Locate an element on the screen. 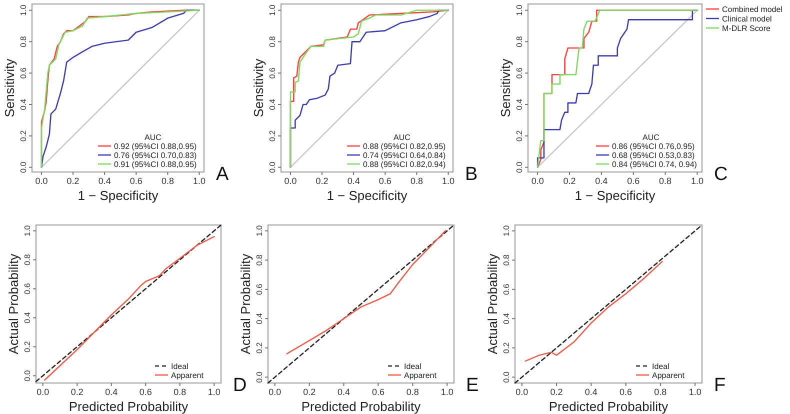 The width and height of the screenshot is (790, 414). legend-label: 0.88 (95%CI 0.82,0.95) is located at coordinates (404, 146).